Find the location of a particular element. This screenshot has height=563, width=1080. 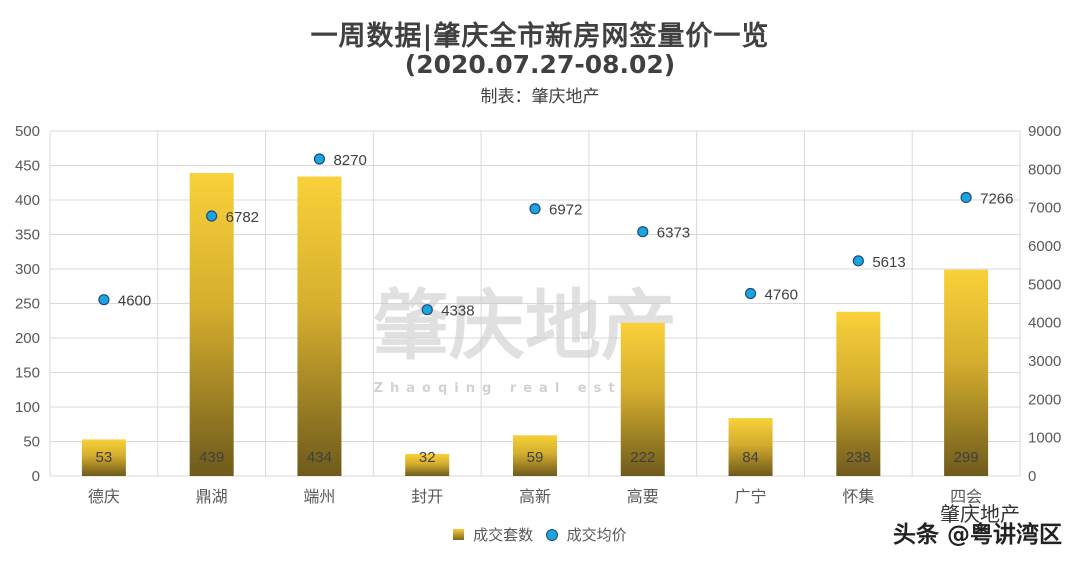

point-label-4: 6972 is located at coordinates (565, 210).